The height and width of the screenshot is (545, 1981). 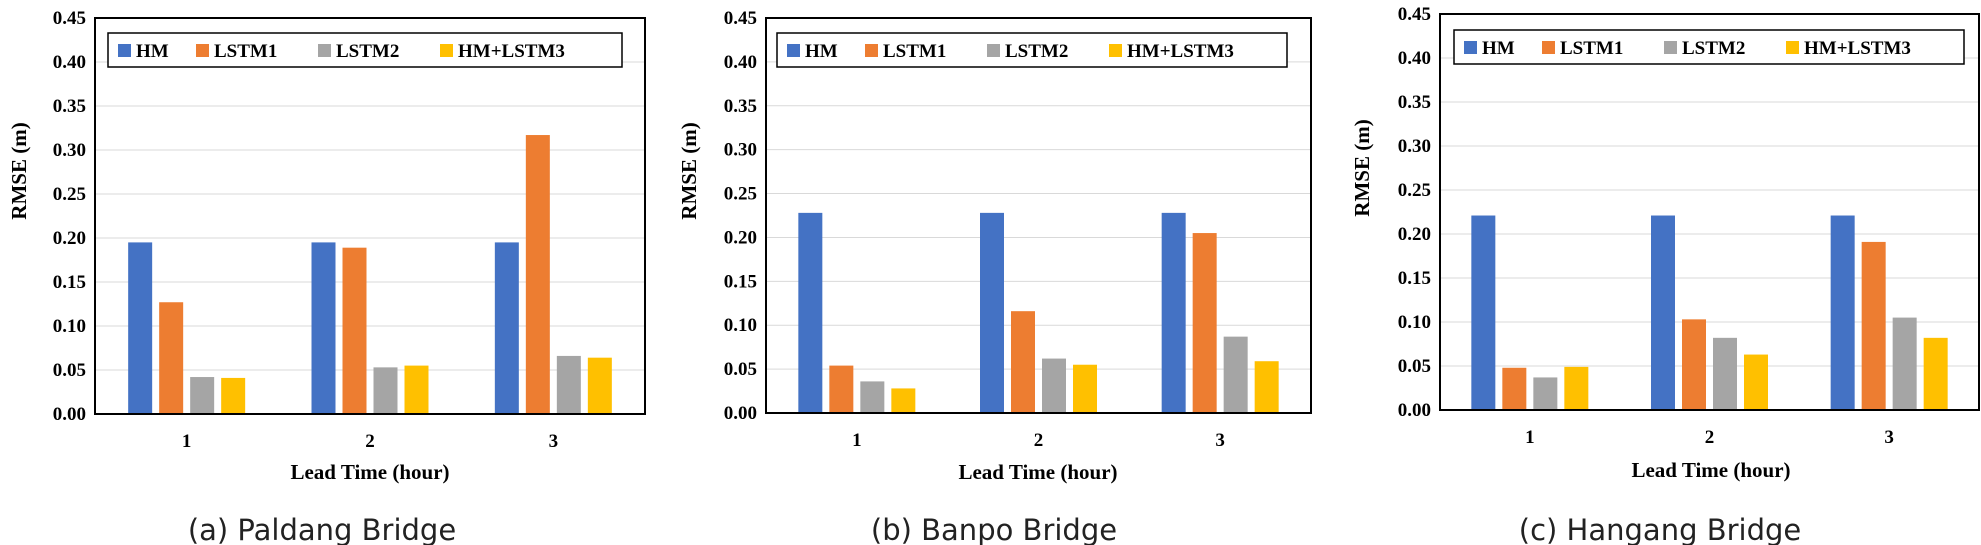 I want to click on panel-caption: (c) Hangang Bridge, so click(x=1660, y=529).